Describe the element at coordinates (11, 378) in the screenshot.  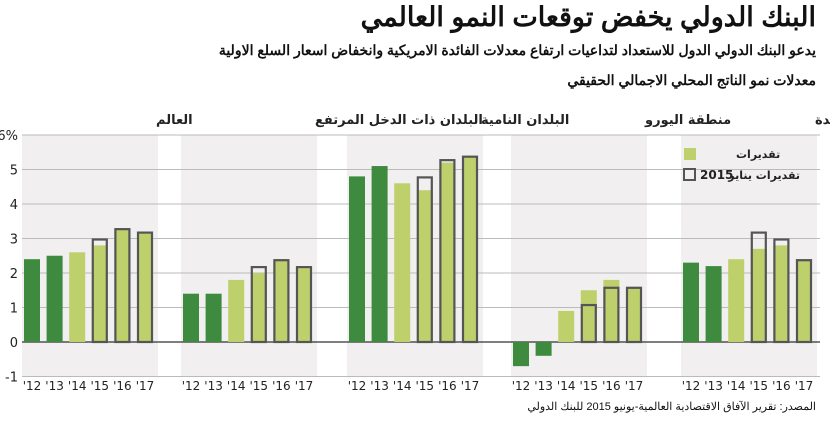
I see `y-tick-label: -1` at that location.